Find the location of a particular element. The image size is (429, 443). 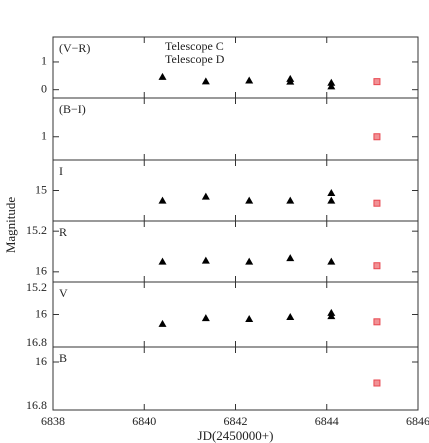

panel-label: (V−R) is located at coordinates (74, 48).